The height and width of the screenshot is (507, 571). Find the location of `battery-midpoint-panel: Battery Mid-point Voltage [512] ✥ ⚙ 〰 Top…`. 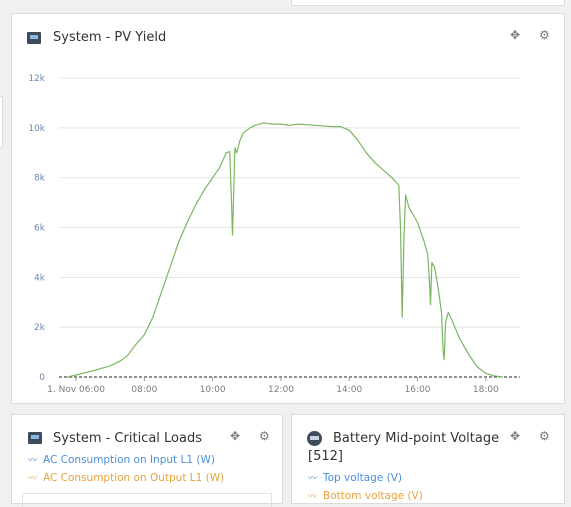

battery-midpoint-panel: Battery Mid-point Voltage [512] ✥ ⚙ 〰 Top… is located at coordinates (428, 459).